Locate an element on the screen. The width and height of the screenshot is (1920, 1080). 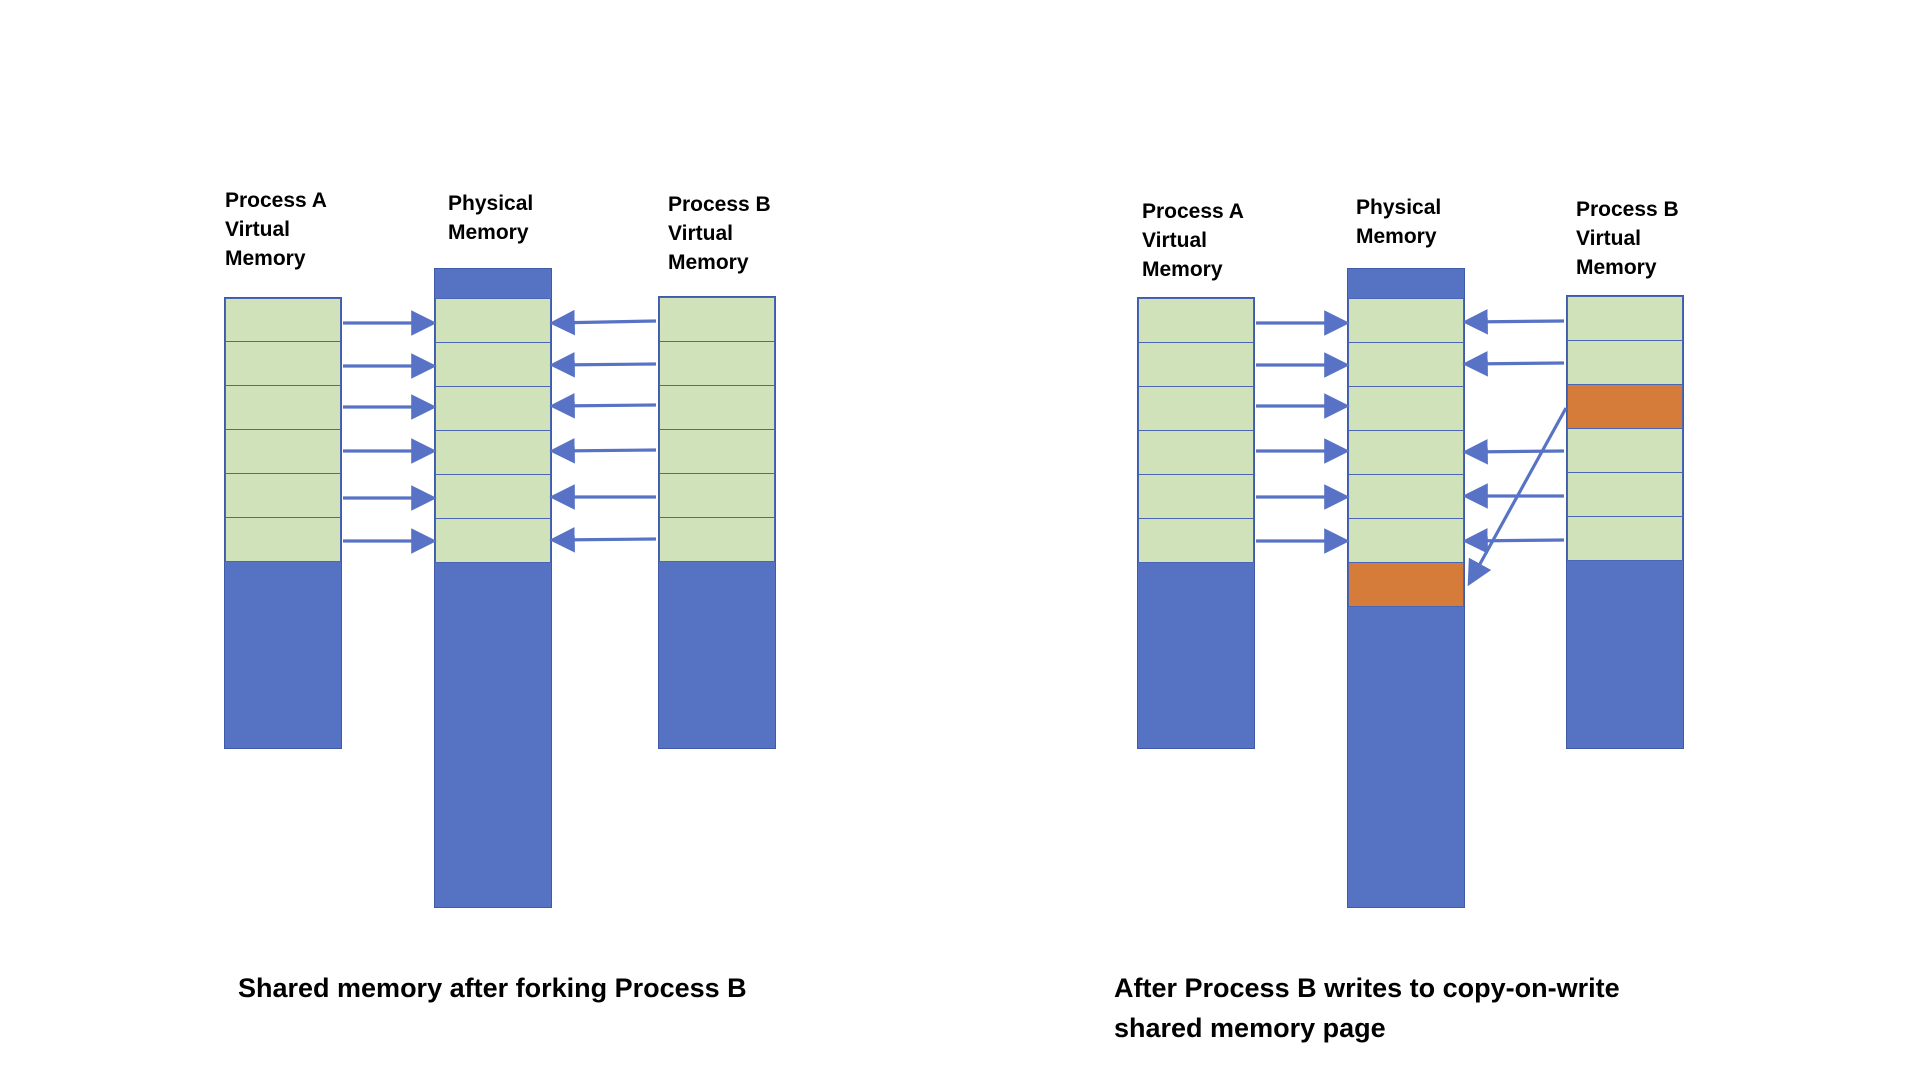
right-physical-memory is located at coordinates (1406, 588).